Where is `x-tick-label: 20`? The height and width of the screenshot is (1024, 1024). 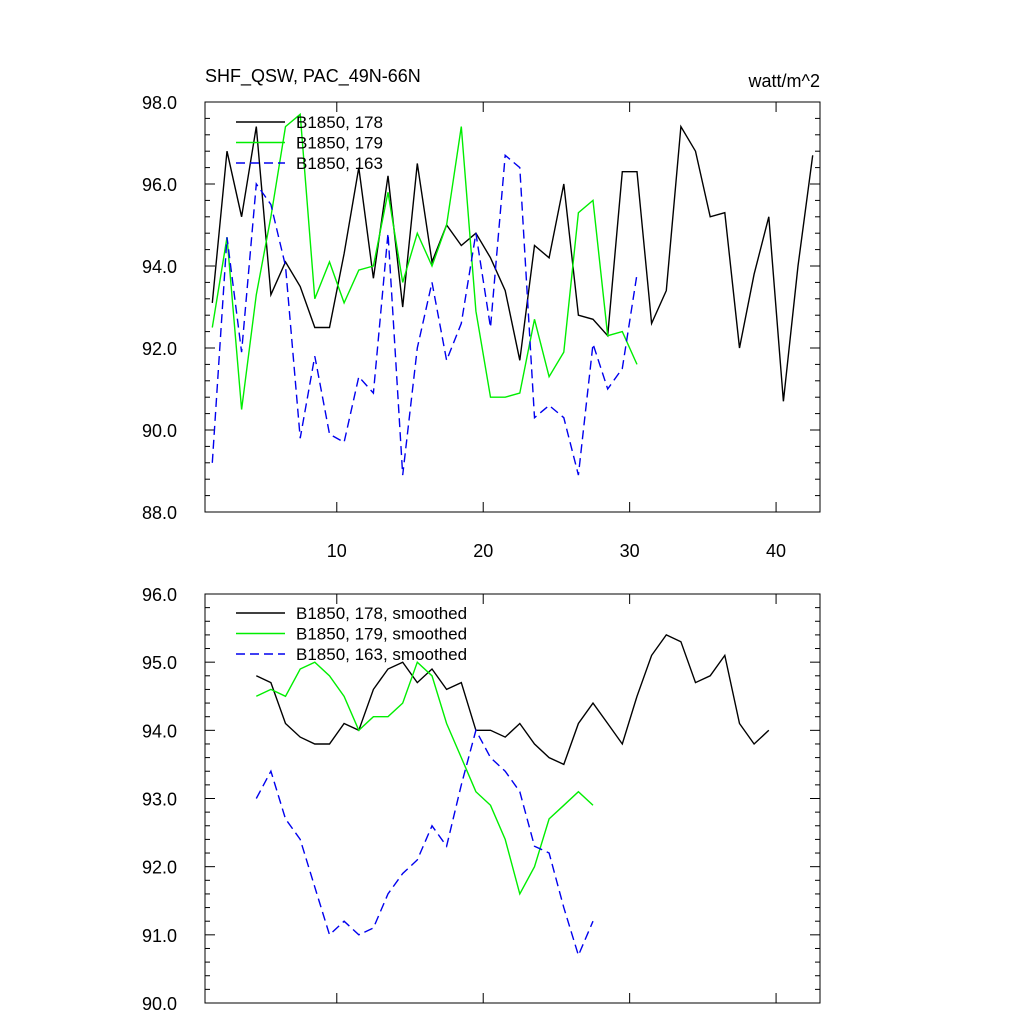
x-tick-label: 20 is located at coordinates (483, 551).